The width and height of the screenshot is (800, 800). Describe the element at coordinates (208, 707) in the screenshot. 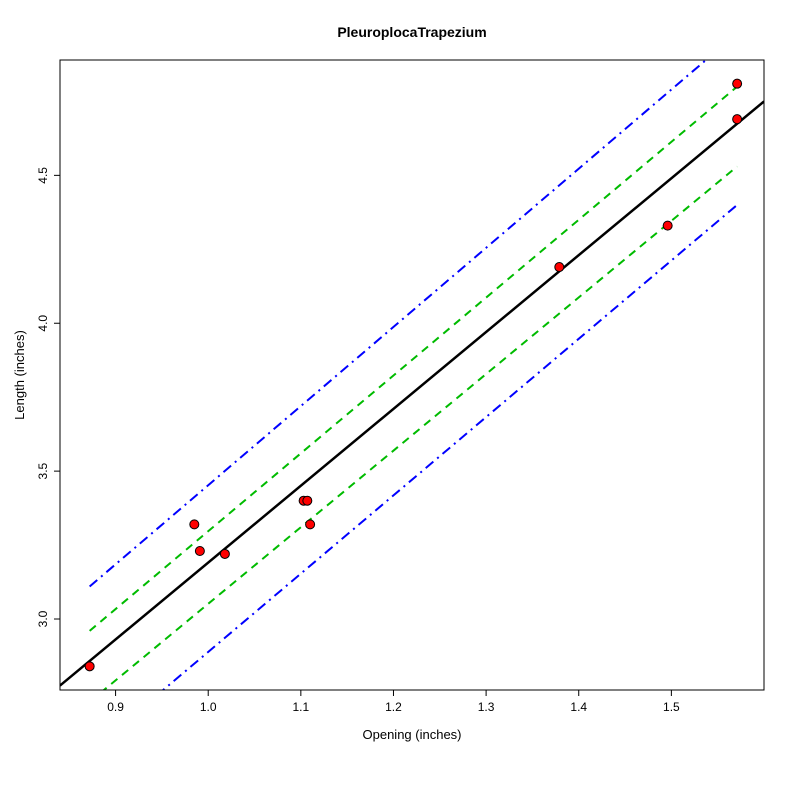

I see `x-tick-label: 1.0` at that location.